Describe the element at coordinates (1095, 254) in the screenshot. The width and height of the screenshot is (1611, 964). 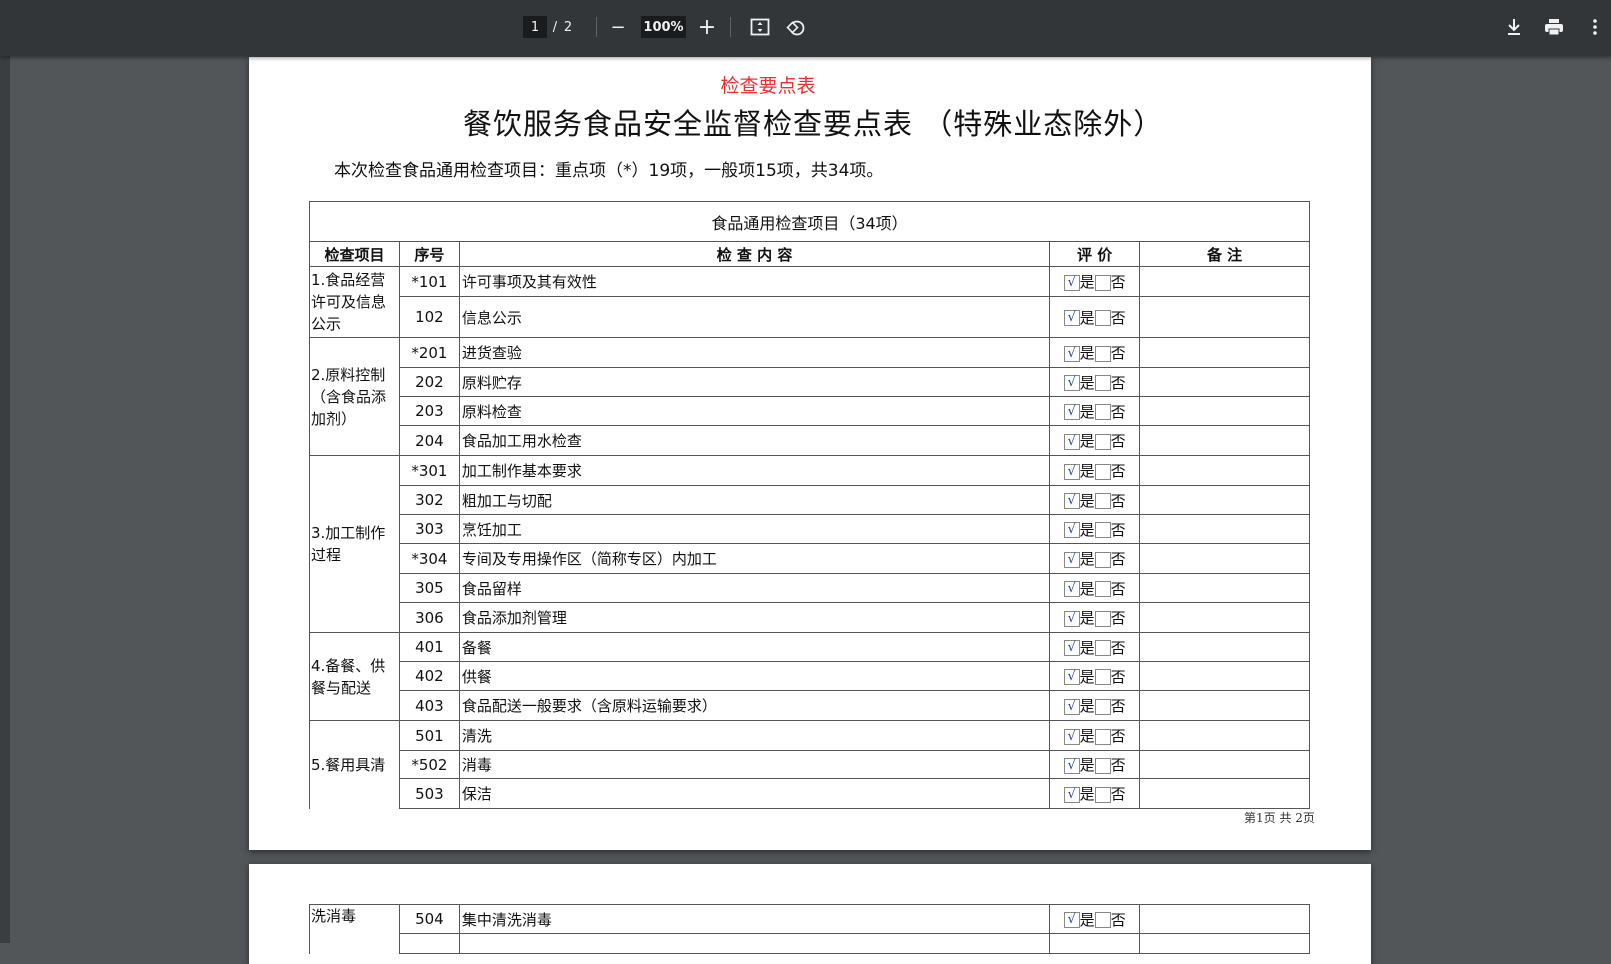
I see `header-evaluation: 评 价` at that location.